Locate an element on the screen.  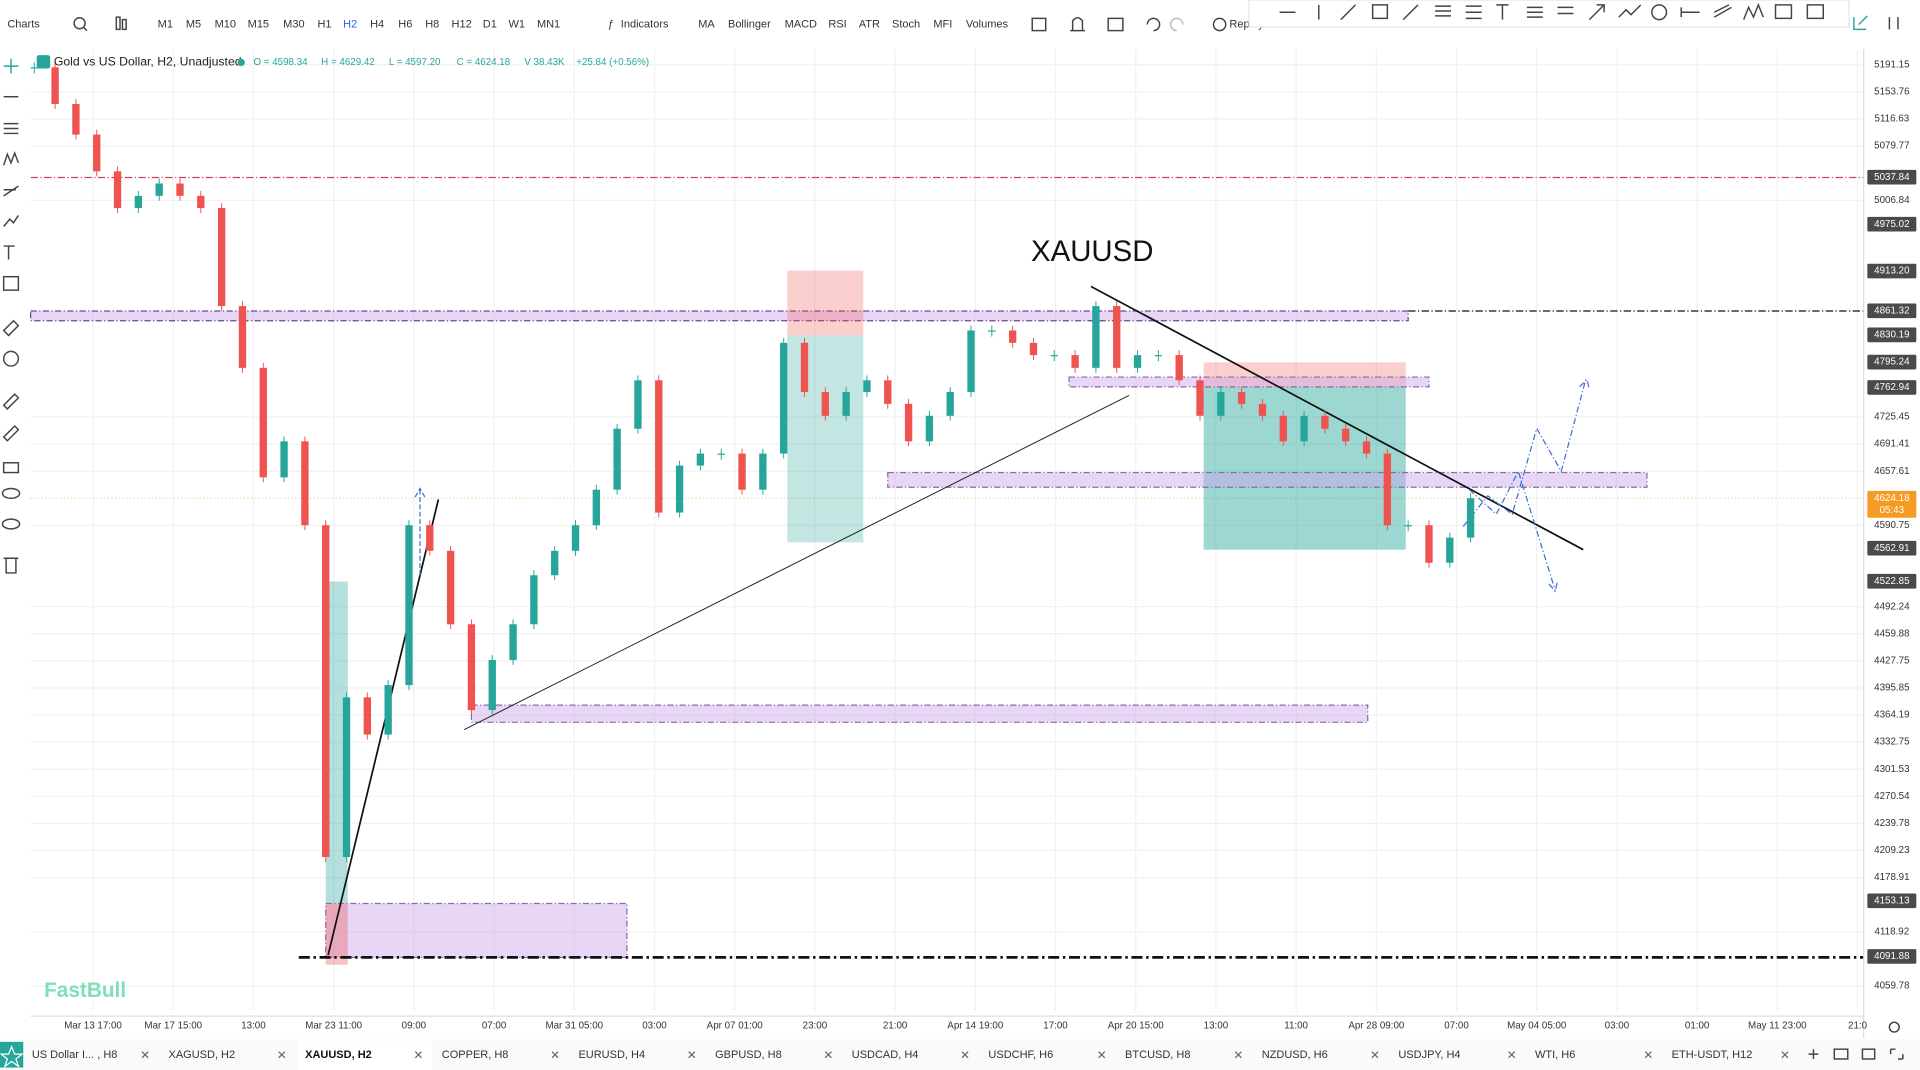
study: Bollinger is located at coordinates (749, 24).